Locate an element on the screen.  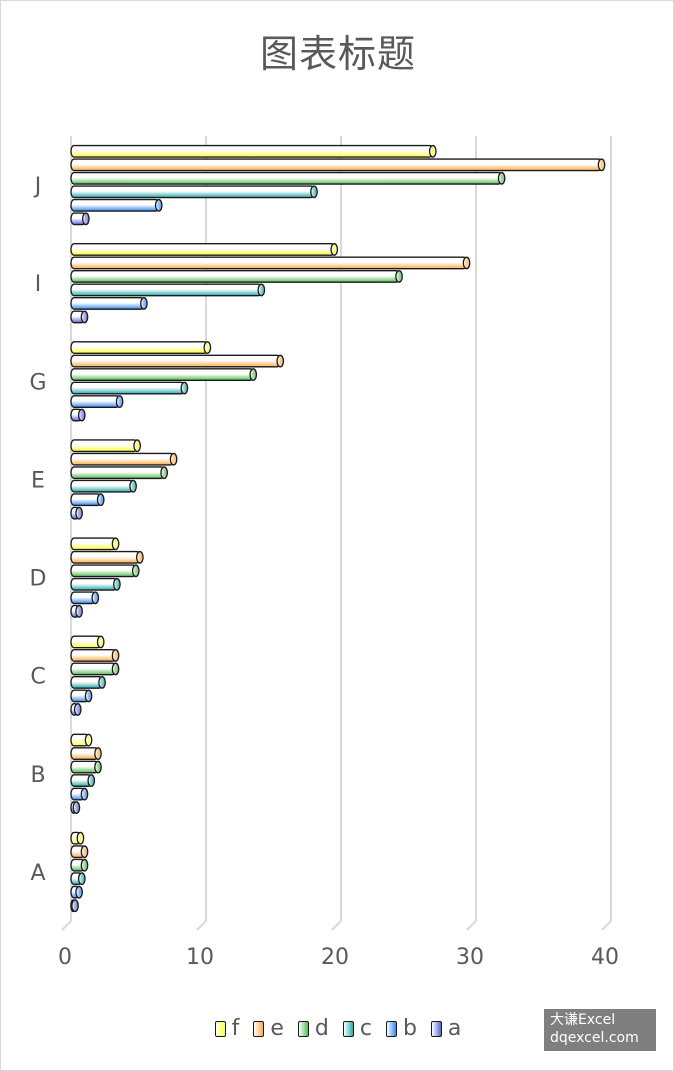
bar-a-J is located at coordinates (80, 219).